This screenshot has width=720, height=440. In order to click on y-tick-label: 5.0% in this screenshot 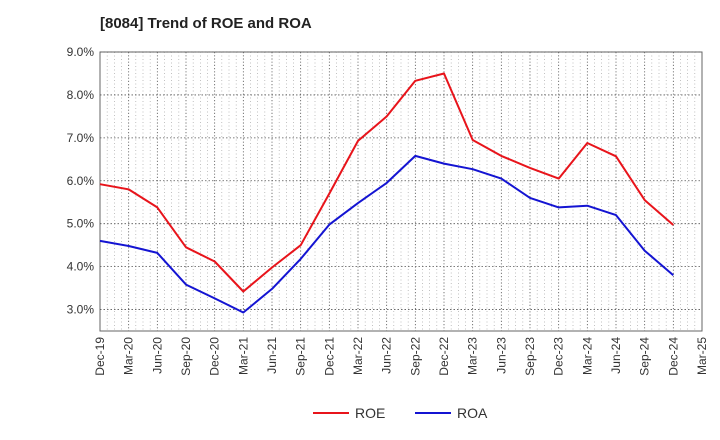, I will do `click(81, 224)`.